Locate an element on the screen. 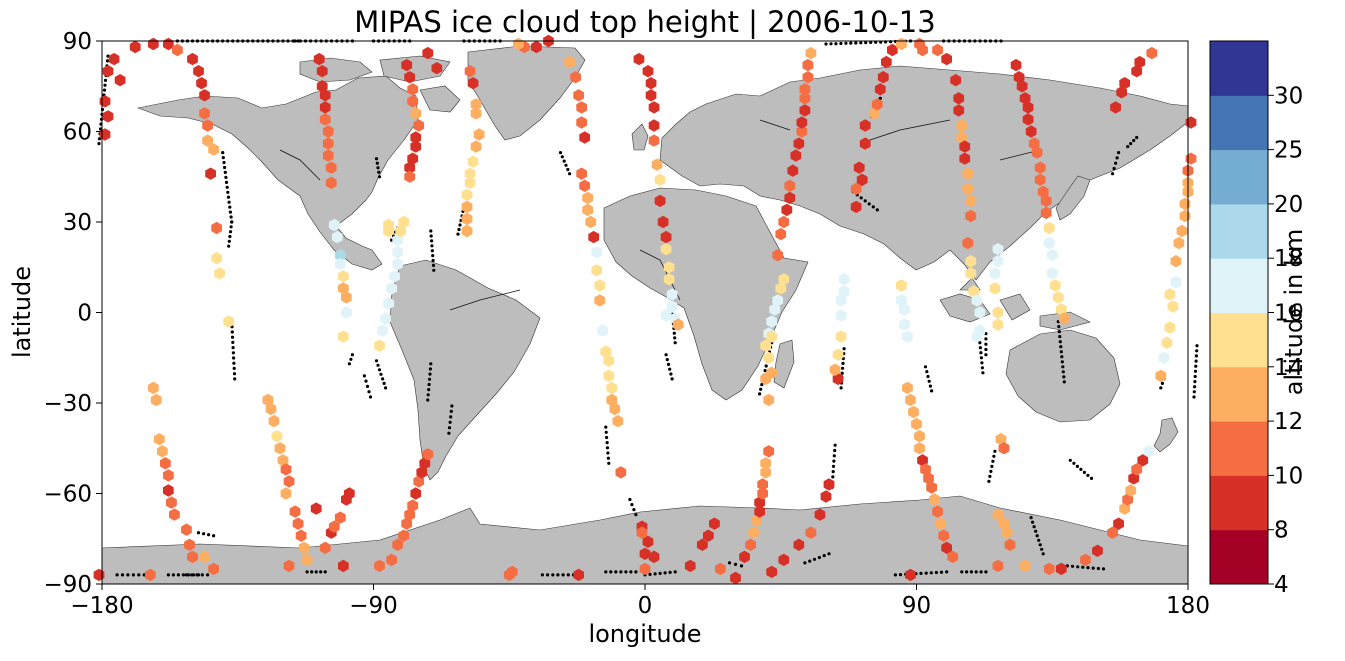  colorbar-tick-label: 30 is located at coordinates (1288, 96).